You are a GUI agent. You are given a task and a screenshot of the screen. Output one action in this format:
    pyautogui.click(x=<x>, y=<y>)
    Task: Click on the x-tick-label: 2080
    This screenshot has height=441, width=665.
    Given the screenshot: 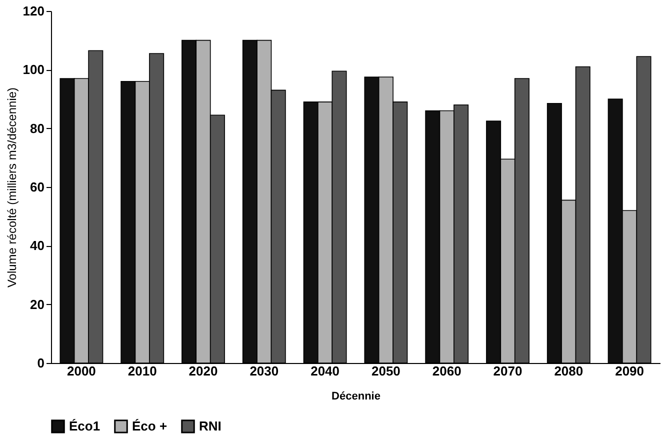 What is the action you would take?
    pyautogui.click(x=569, y=371)
    